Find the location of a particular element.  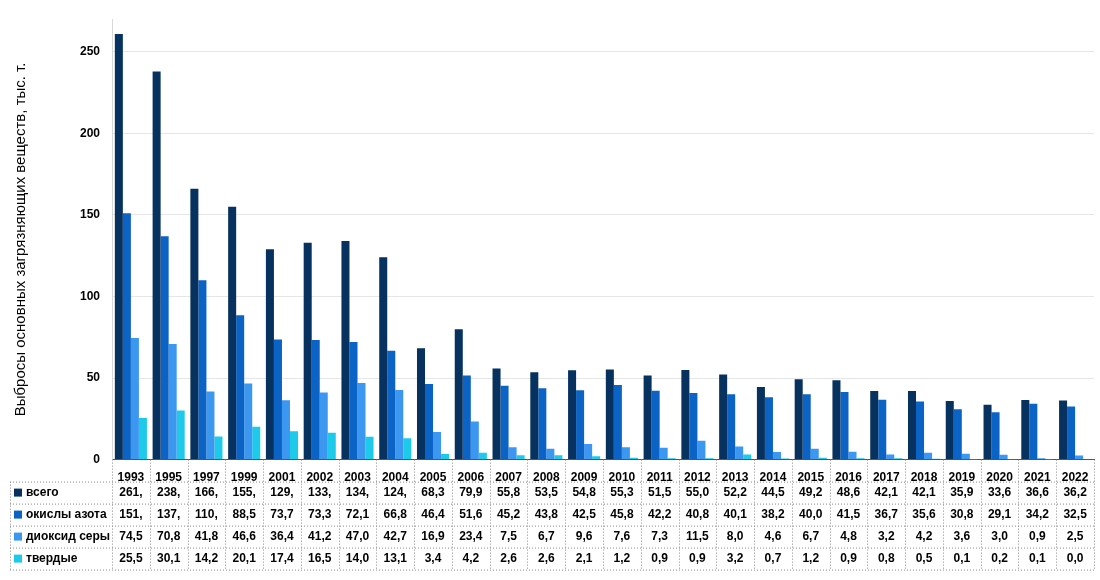

data-label: 124, is located at coordinates (395, 491).